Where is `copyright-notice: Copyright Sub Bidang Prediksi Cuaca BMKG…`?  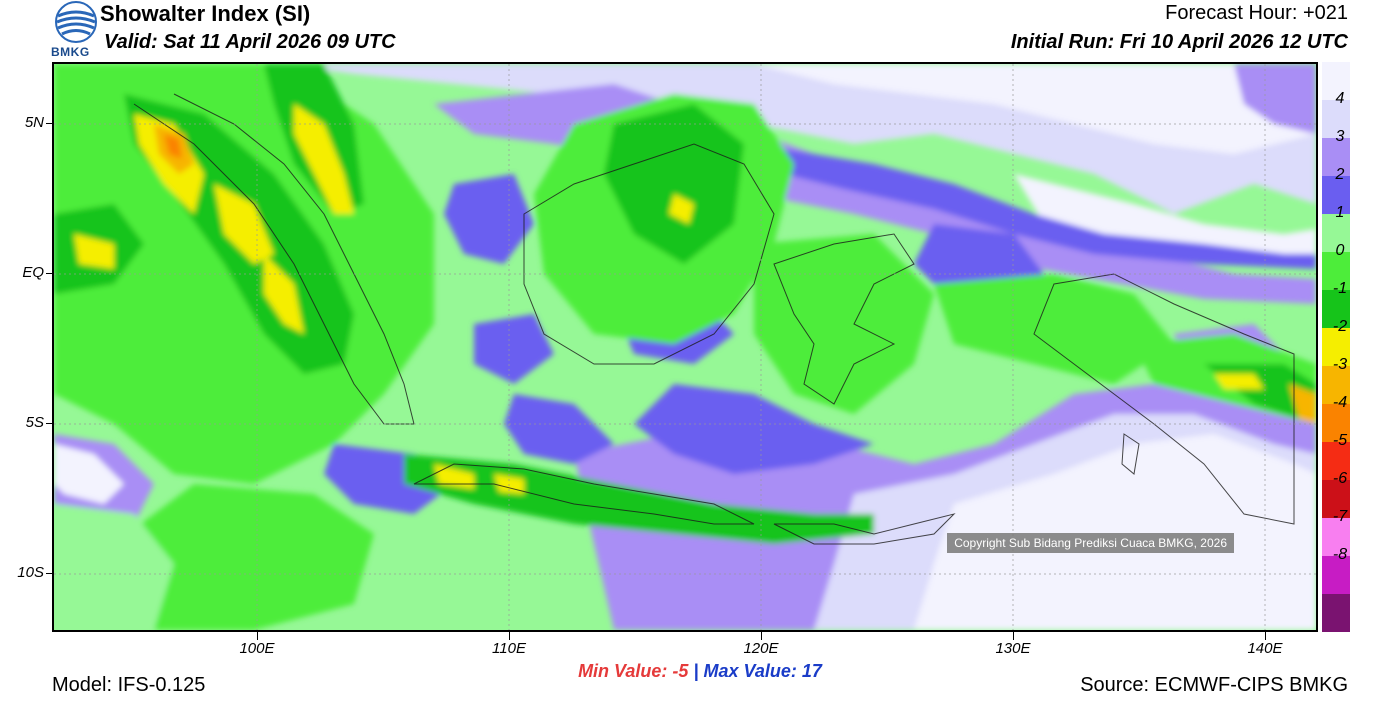 copyright-notice: Copyright Sub Bidang Prediksi Cuaca BMKG… is located at coordinates (1090, 543).